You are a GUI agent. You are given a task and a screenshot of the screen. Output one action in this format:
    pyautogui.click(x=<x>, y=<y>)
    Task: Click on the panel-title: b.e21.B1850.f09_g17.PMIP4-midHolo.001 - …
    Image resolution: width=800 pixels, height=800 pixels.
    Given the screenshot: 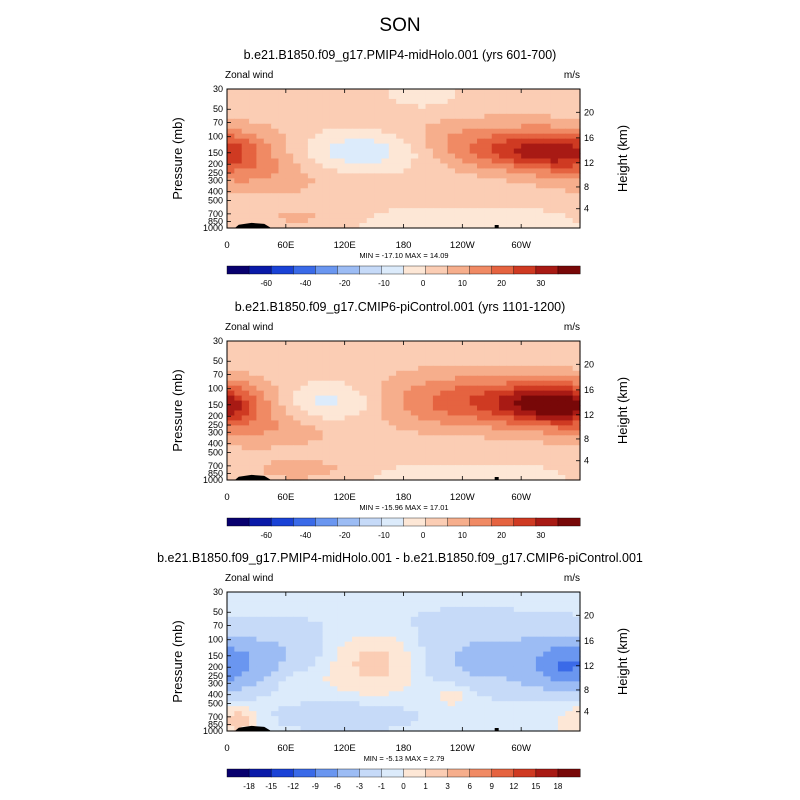 What is the action you would take?
    pyautogui.click(x=400, y=558)
    